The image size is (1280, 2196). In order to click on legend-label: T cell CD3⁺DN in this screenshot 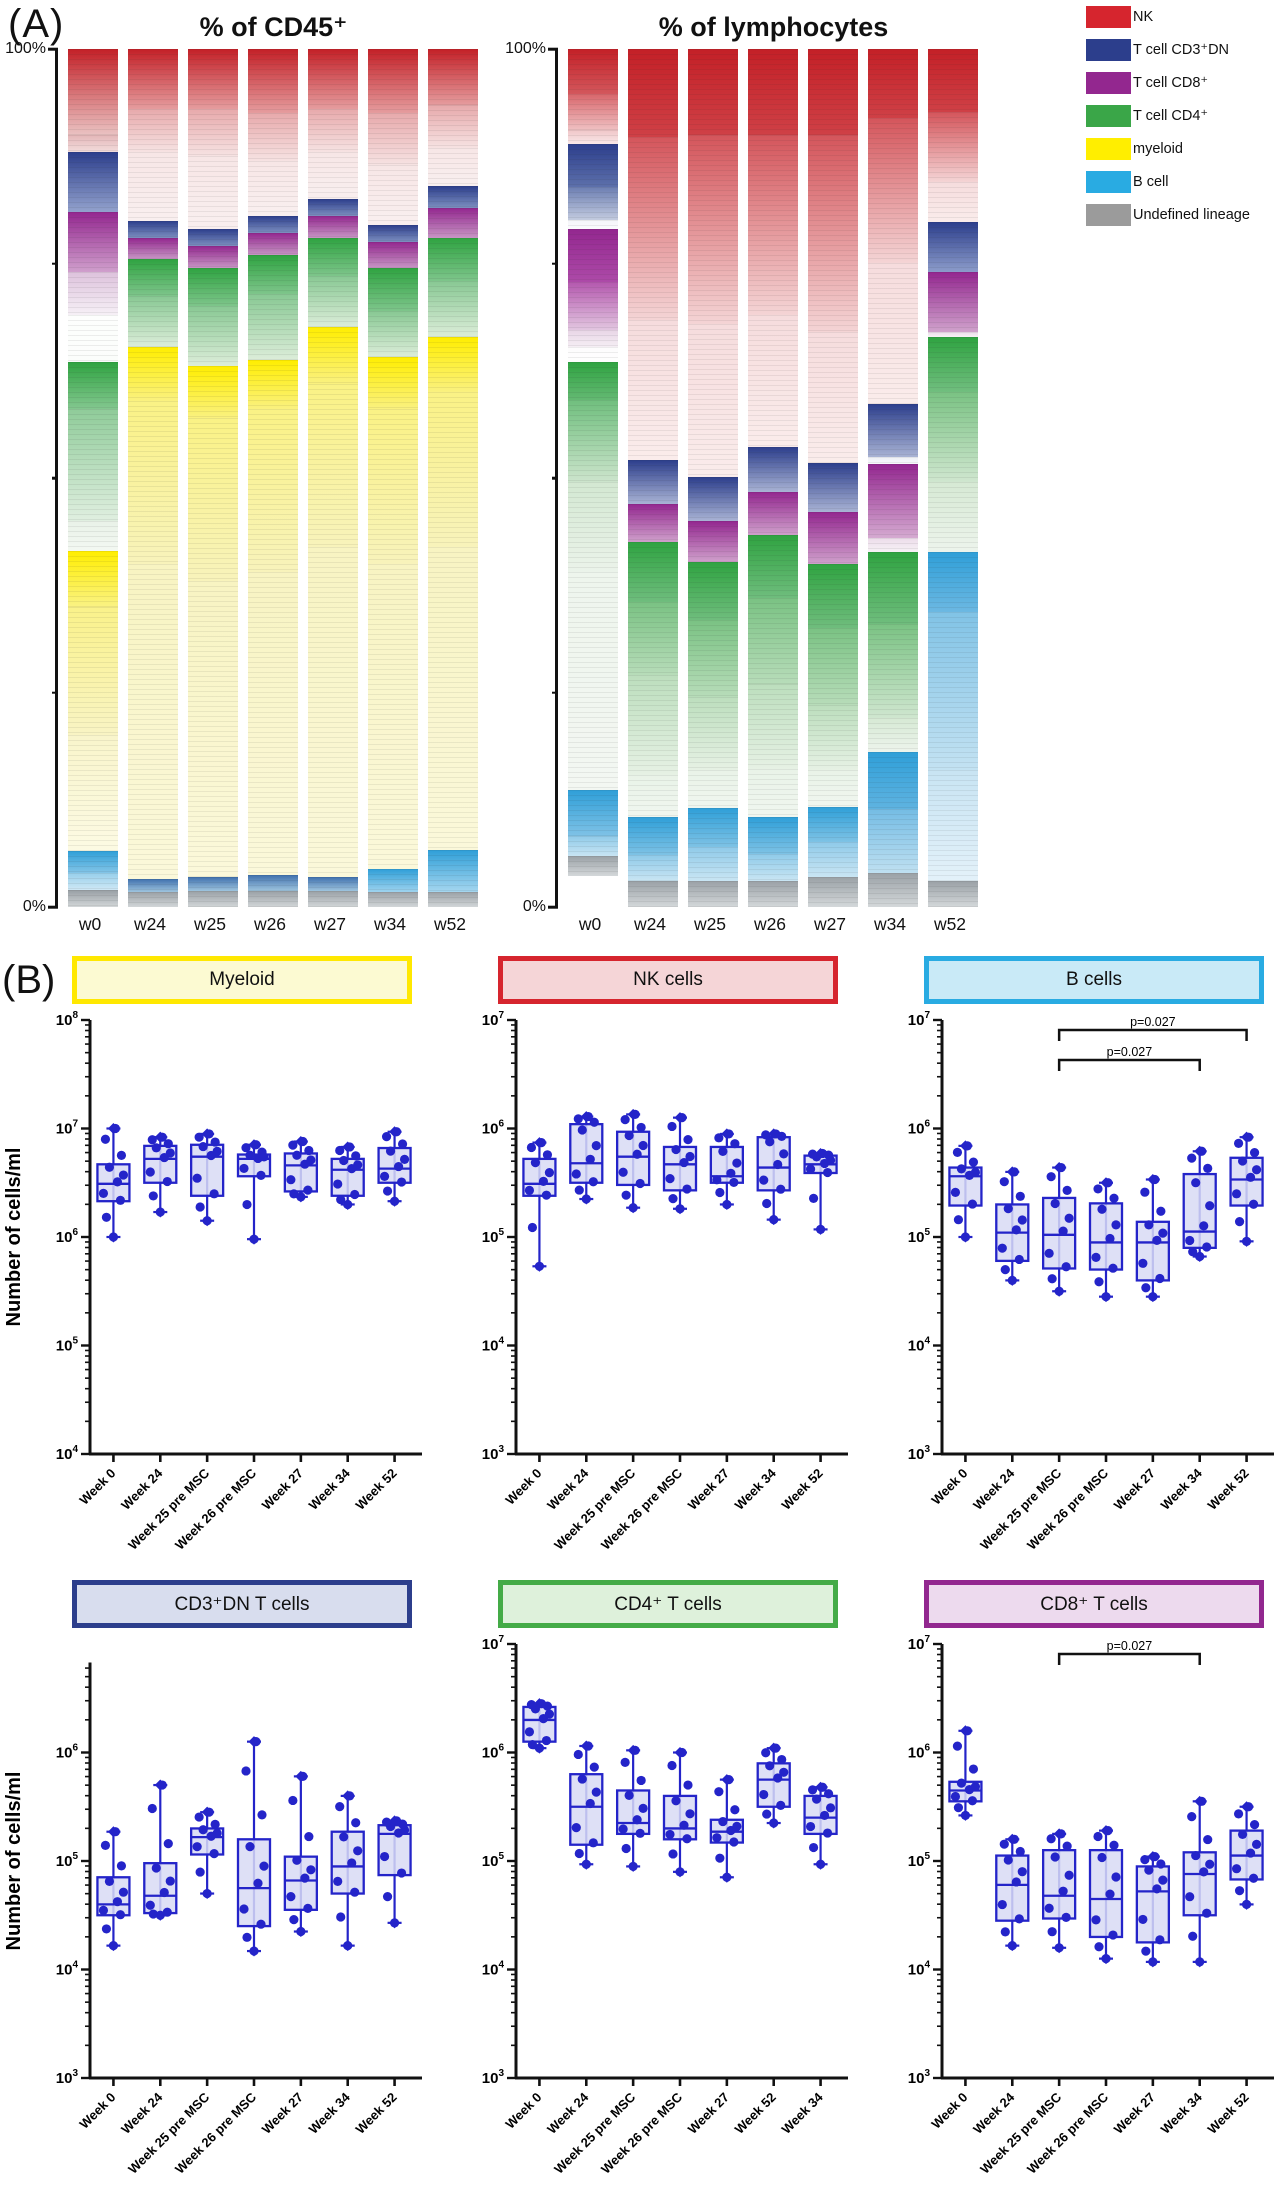, I will do `click(1181, 50)`.